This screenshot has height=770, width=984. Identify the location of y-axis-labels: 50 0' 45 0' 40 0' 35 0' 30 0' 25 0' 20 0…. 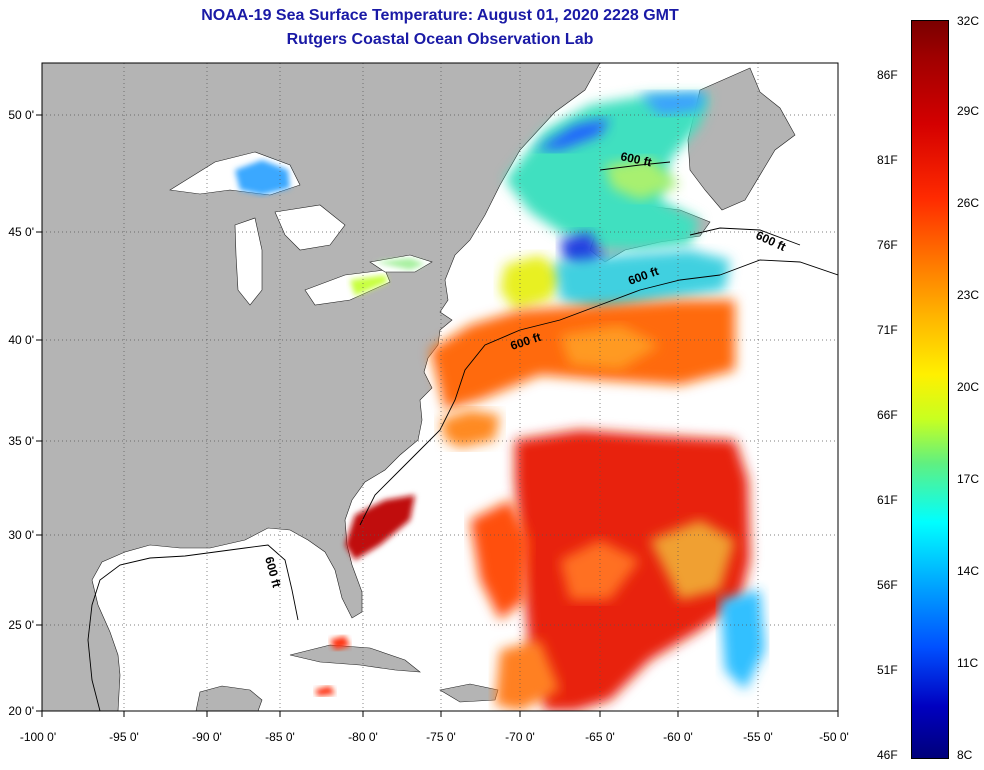
(21, 413).